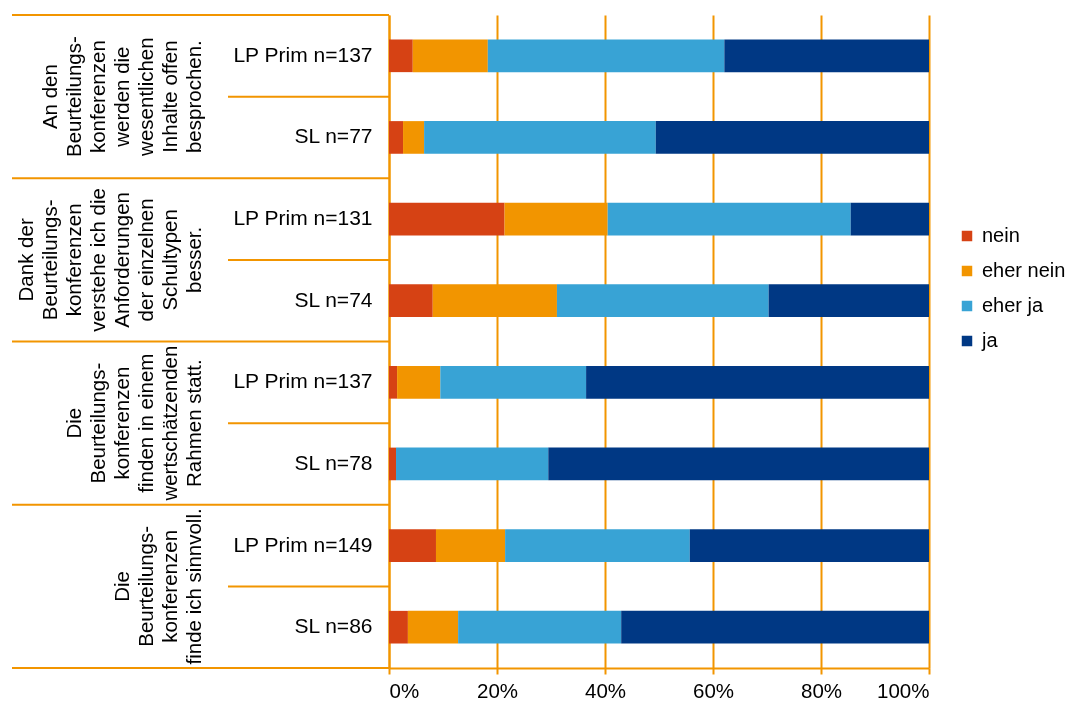 This screenshot has height=702, width=1065. What do you see at coordinates (157, 586) in the screenshot?
I see `text: Die Beurteilungs- konferenzen finde ich sinnvoll.` at bounding box center [157, 586].